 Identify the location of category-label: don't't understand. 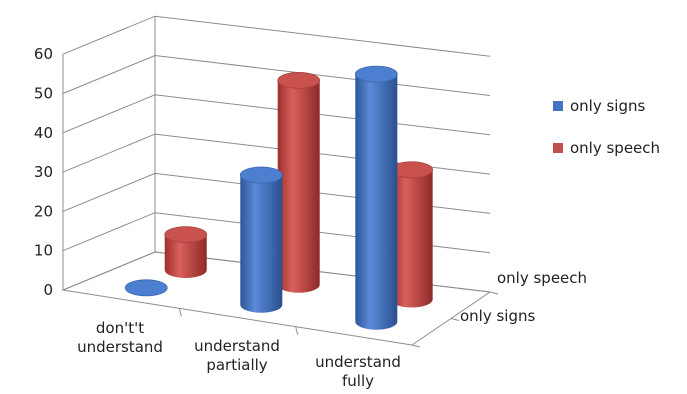
(120, 337).